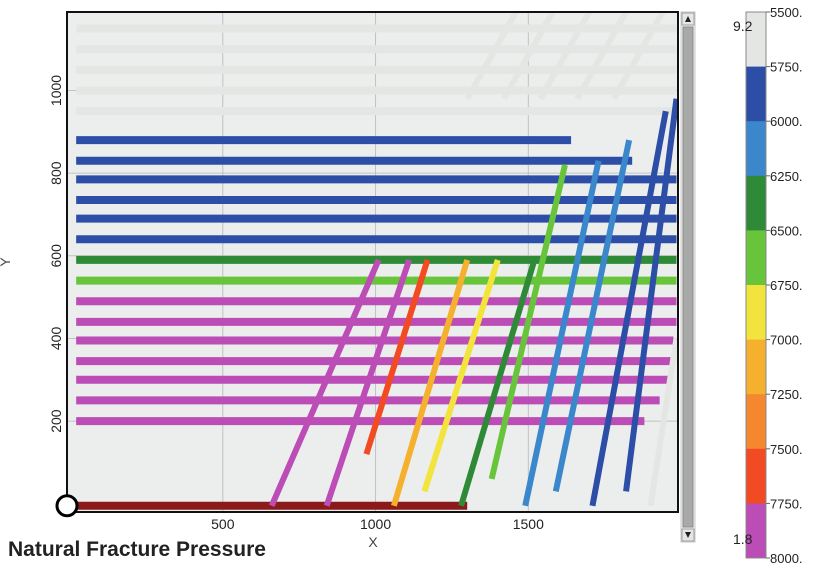 This screenshot has height=578, width=826. I want to click on scroll-down-icon, so click(688, 535).